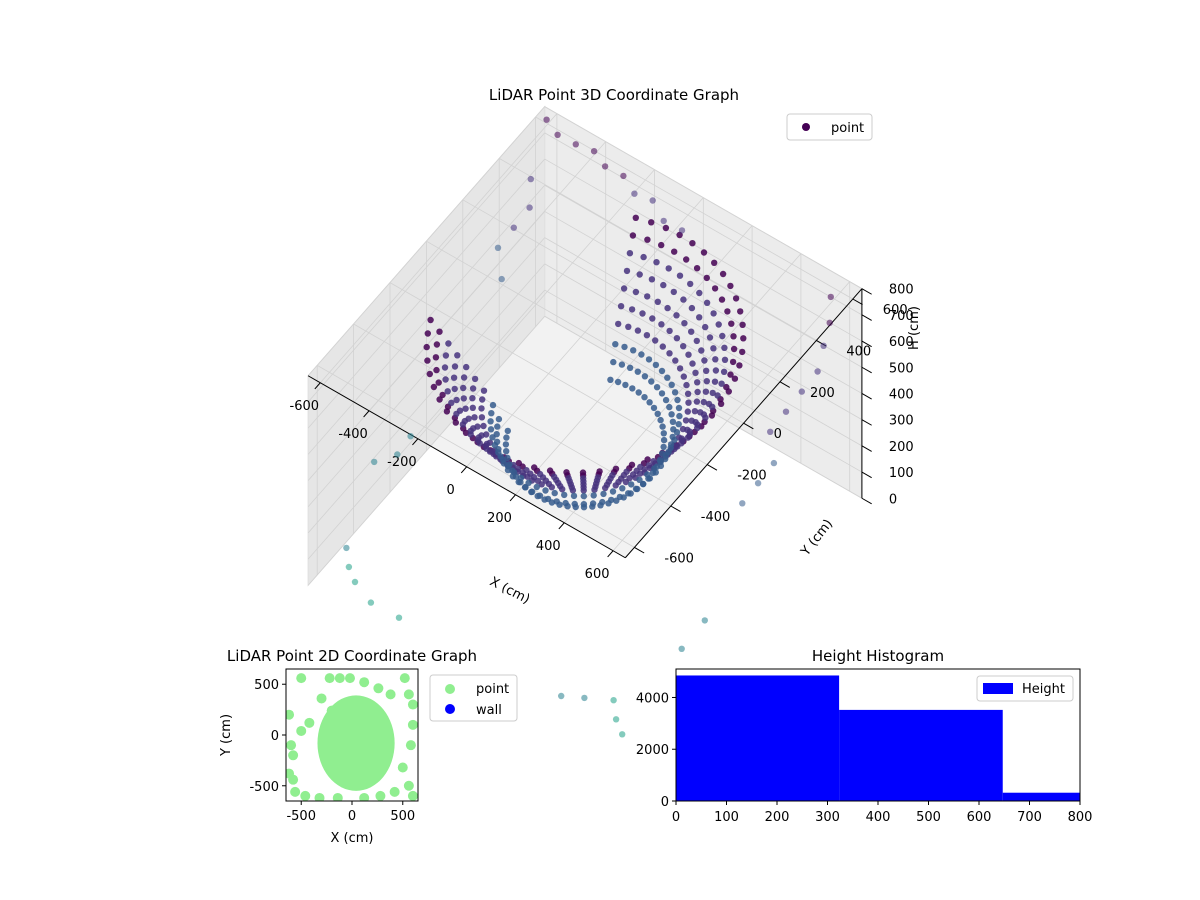 The height and width of the screenshot is (900, 1200). Describe the element at coordinates (1029, 817) in the screenshot. I see `histogram-x-tick-label: 700` at that location.